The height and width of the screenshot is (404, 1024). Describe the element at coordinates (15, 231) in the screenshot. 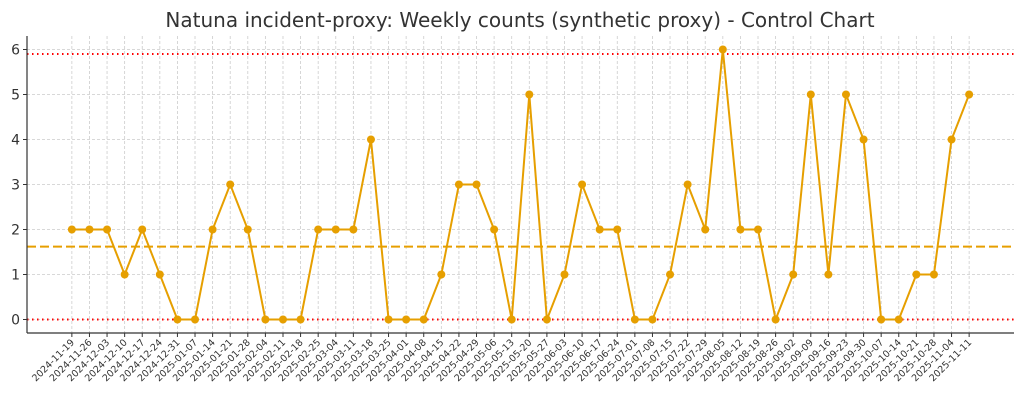

I see `y-tick-label: 2` at that location.